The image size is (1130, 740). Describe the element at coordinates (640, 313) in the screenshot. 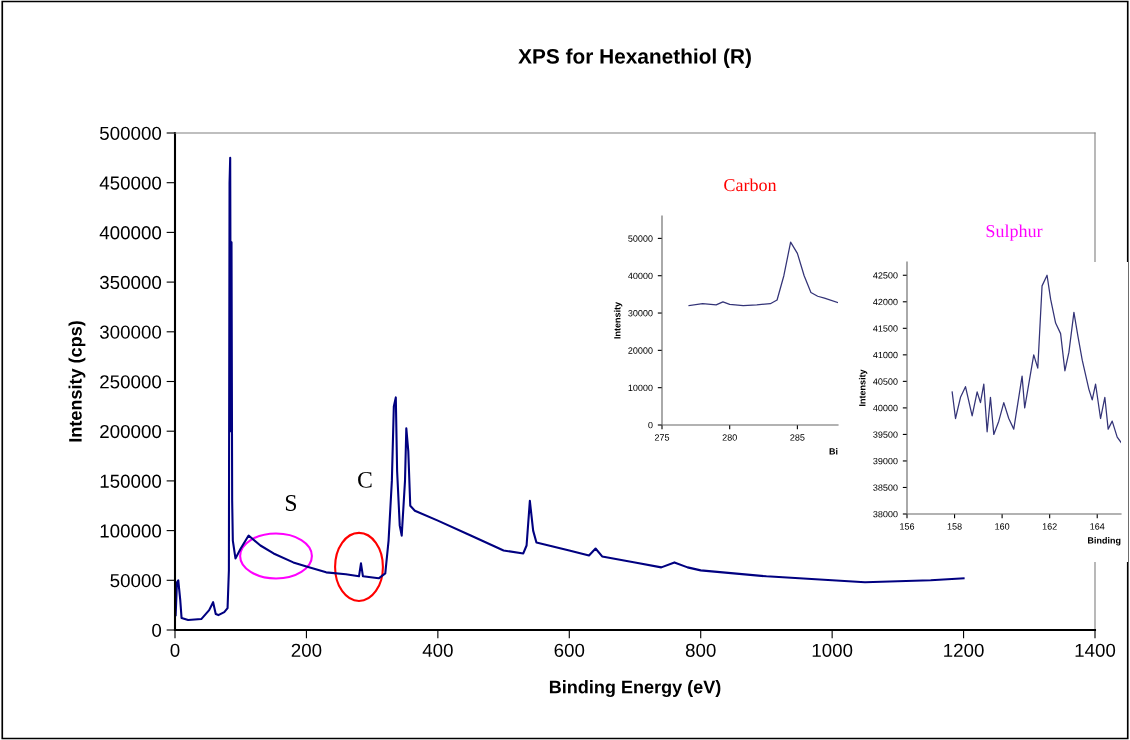

I see `y-tick-label: 30000` at that location.